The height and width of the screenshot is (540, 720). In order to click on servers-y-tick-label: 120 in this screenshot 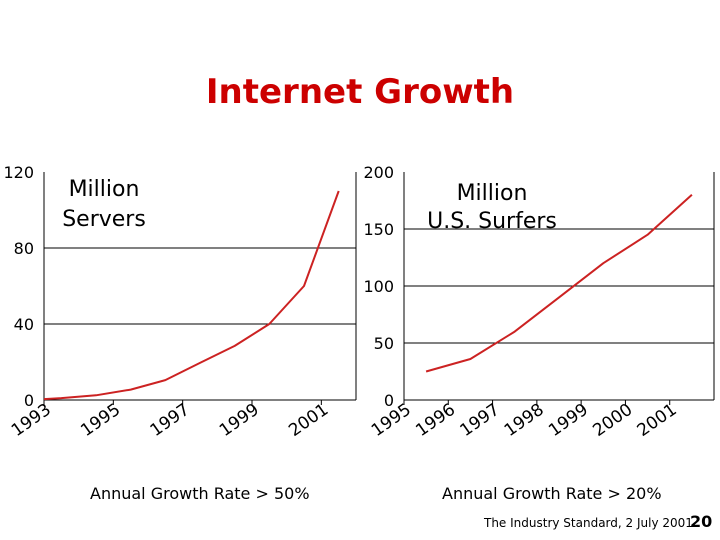, I will do `click(18, 172)`.